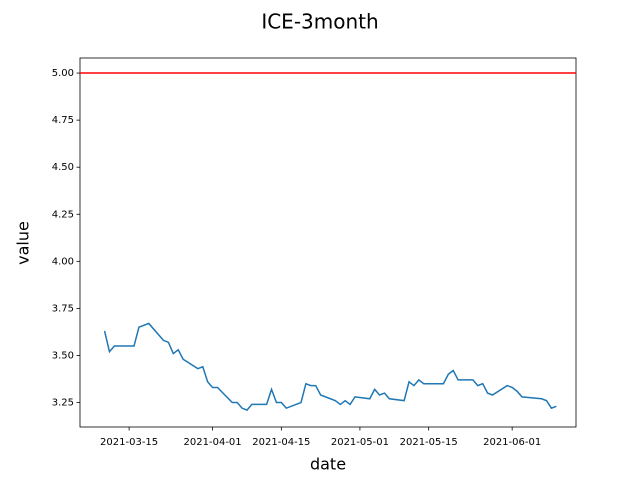 Image resolution: width=640 pixels, height=480 pixels. Describe the element at coordinates (63, 73) in the screenshot. I see `y-tick-label: 5.00` at that location.